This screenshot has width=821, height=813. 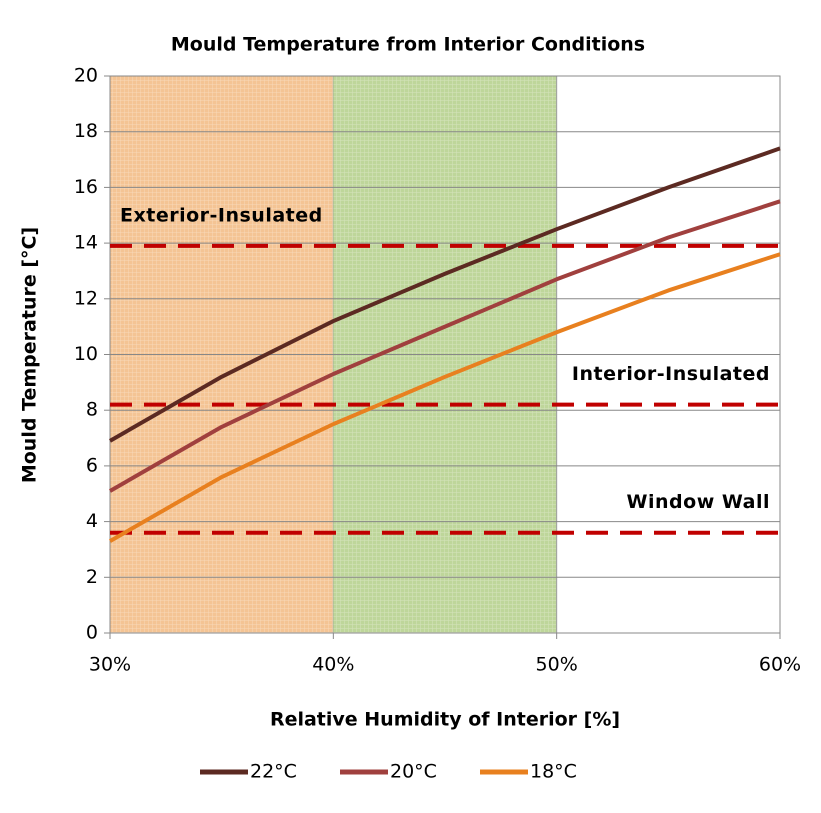 What do you see at coordinates (92, 521) in the screenshot?
I see `y-tick-label: 4` at bounding box center [92, 521].